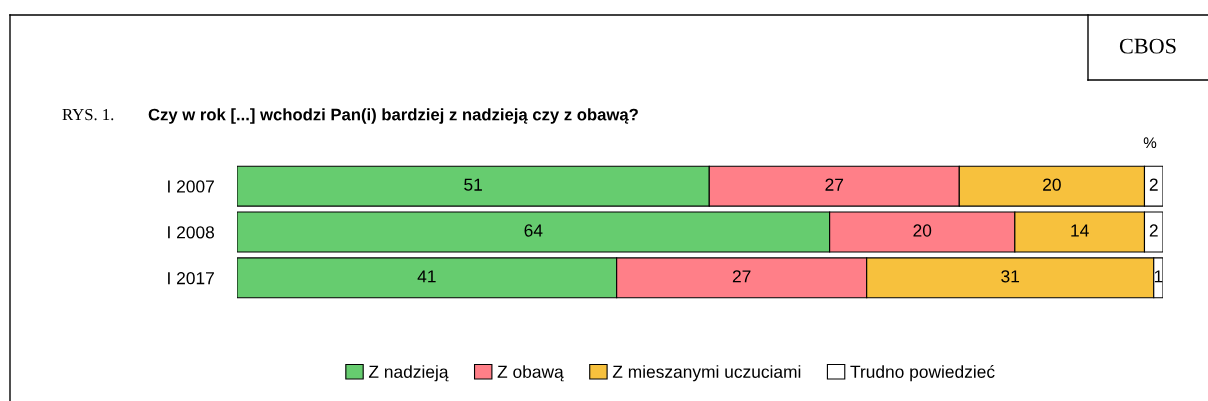 The height and width of the screenshot is (401, 1208). I want to click on y-tick-label: I 2017, so click(191, 278).